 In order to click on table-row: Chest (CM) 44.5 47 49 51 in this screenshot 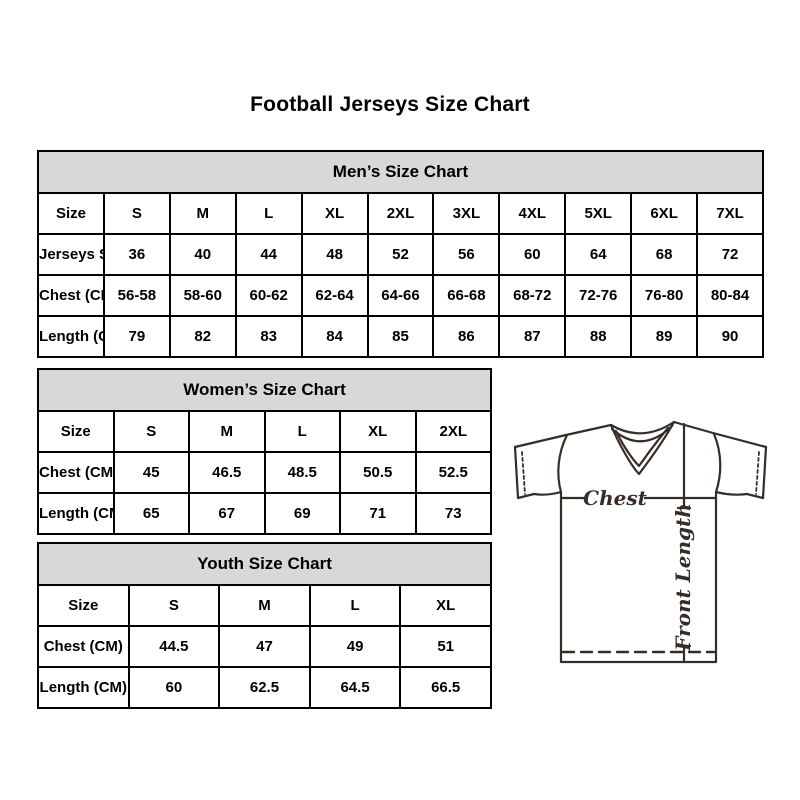, I will do `click(264, 646)`.